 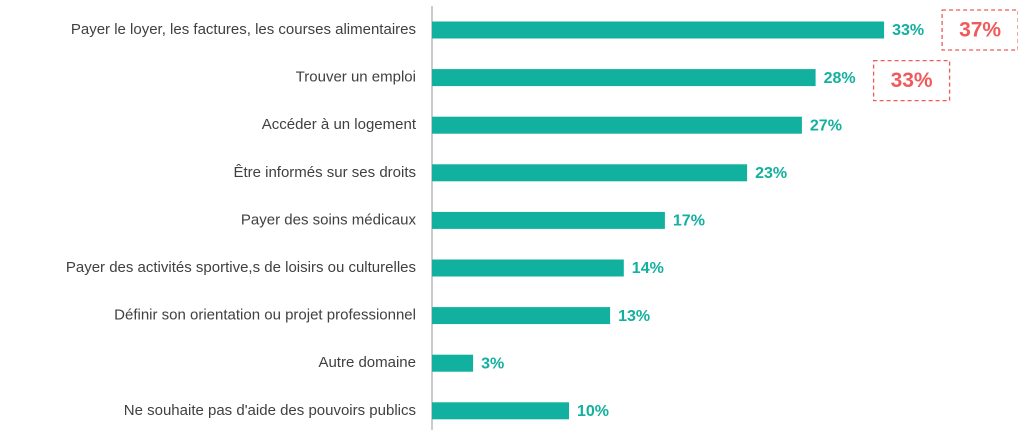 What do you see at coordinates (339, 124) in the screenshot?
I see `category-label: Accéder à un logement` at bounding box center [339, 124].